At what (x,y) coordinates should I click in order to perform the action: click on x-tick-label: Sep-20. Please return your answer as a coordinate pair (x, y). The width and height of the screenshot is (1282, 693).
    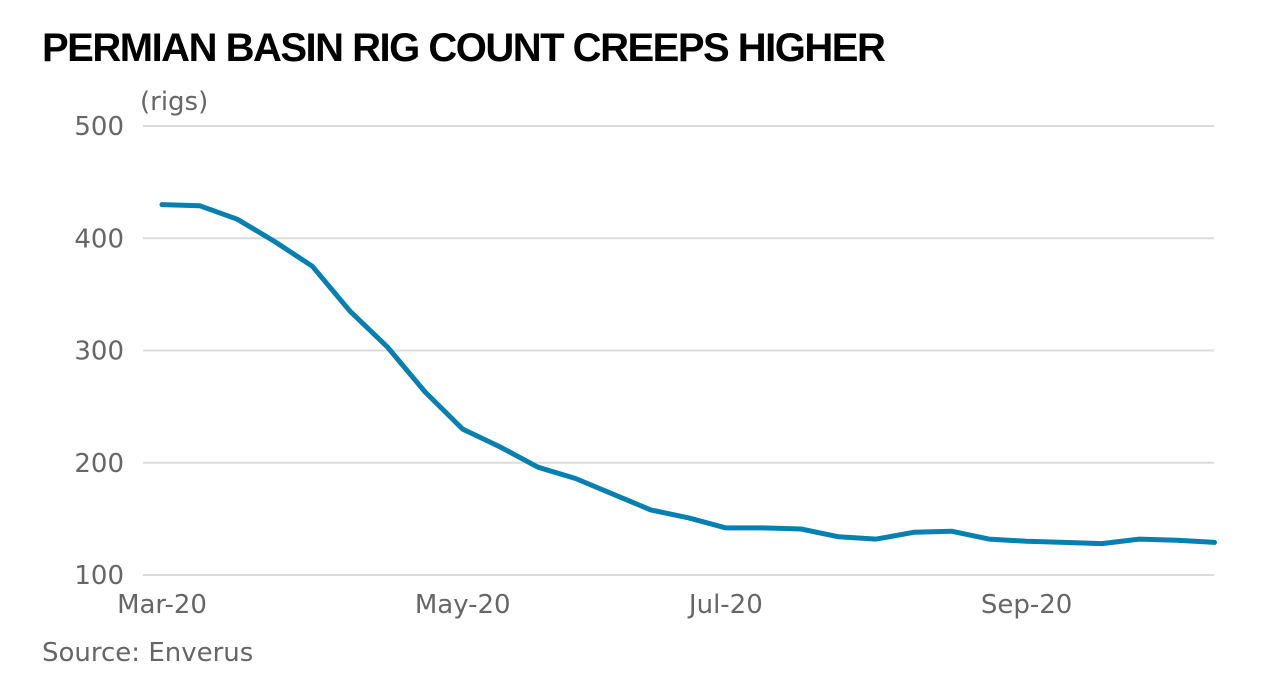
    Looking at the image, I should click on (1026, 605).